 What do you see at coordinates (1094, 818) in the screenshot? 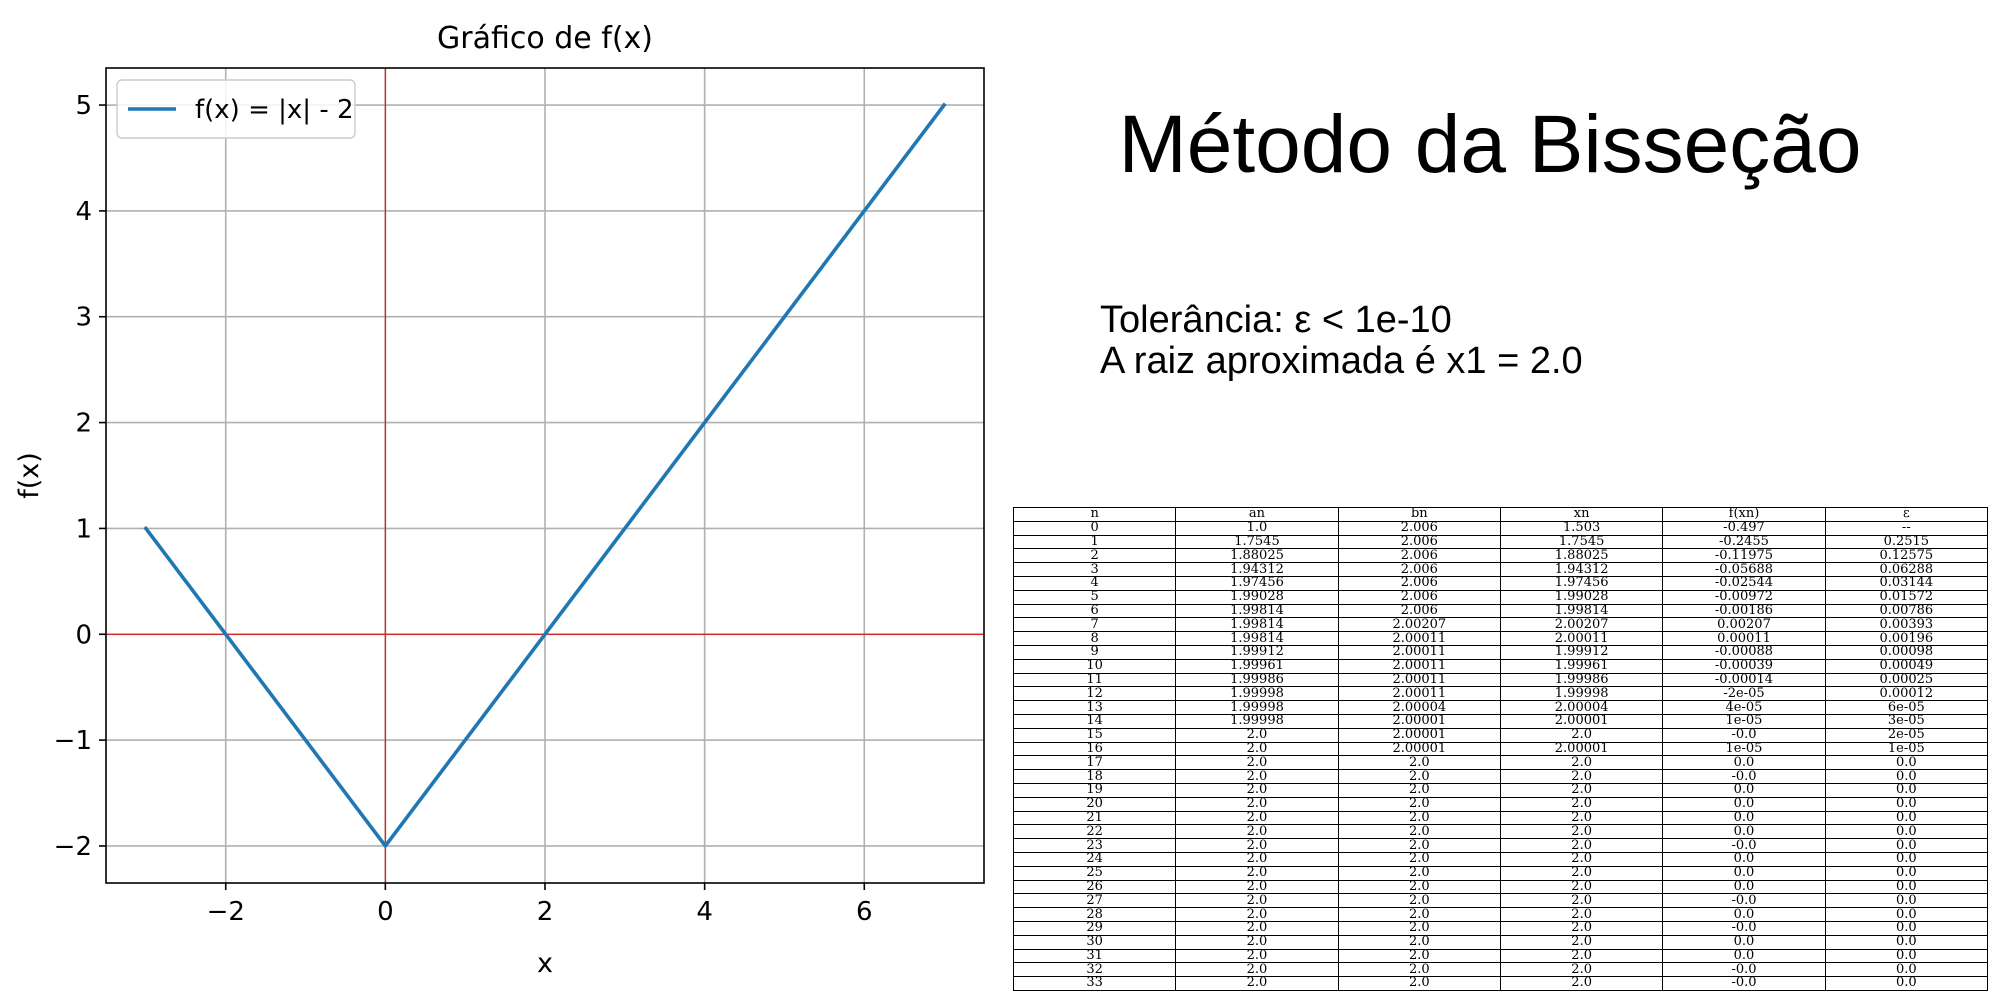
I see `table-cell-n: 21` at bounding box center [1094, 818].